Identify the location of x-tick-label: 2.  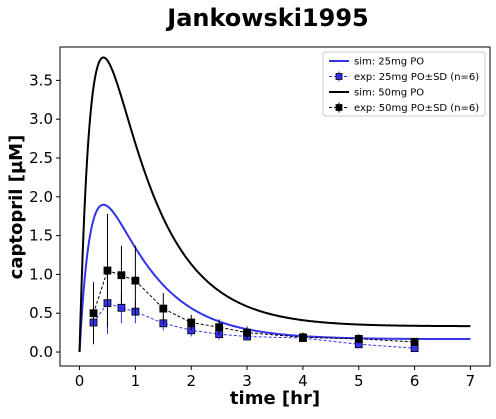
(191, 381).